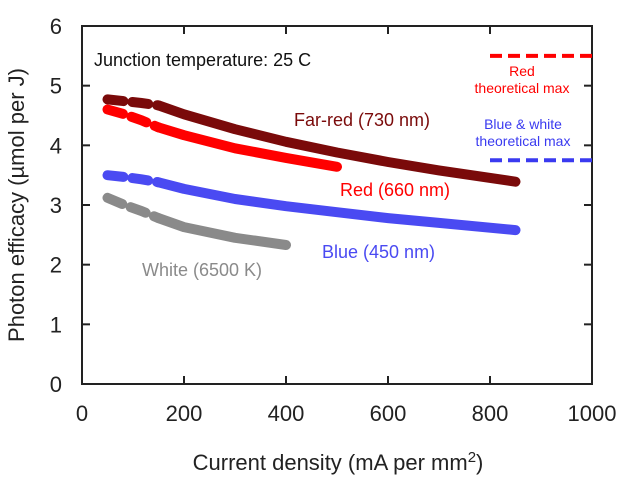  I want to click on x-tick-label: 1000, so click(592, 413).